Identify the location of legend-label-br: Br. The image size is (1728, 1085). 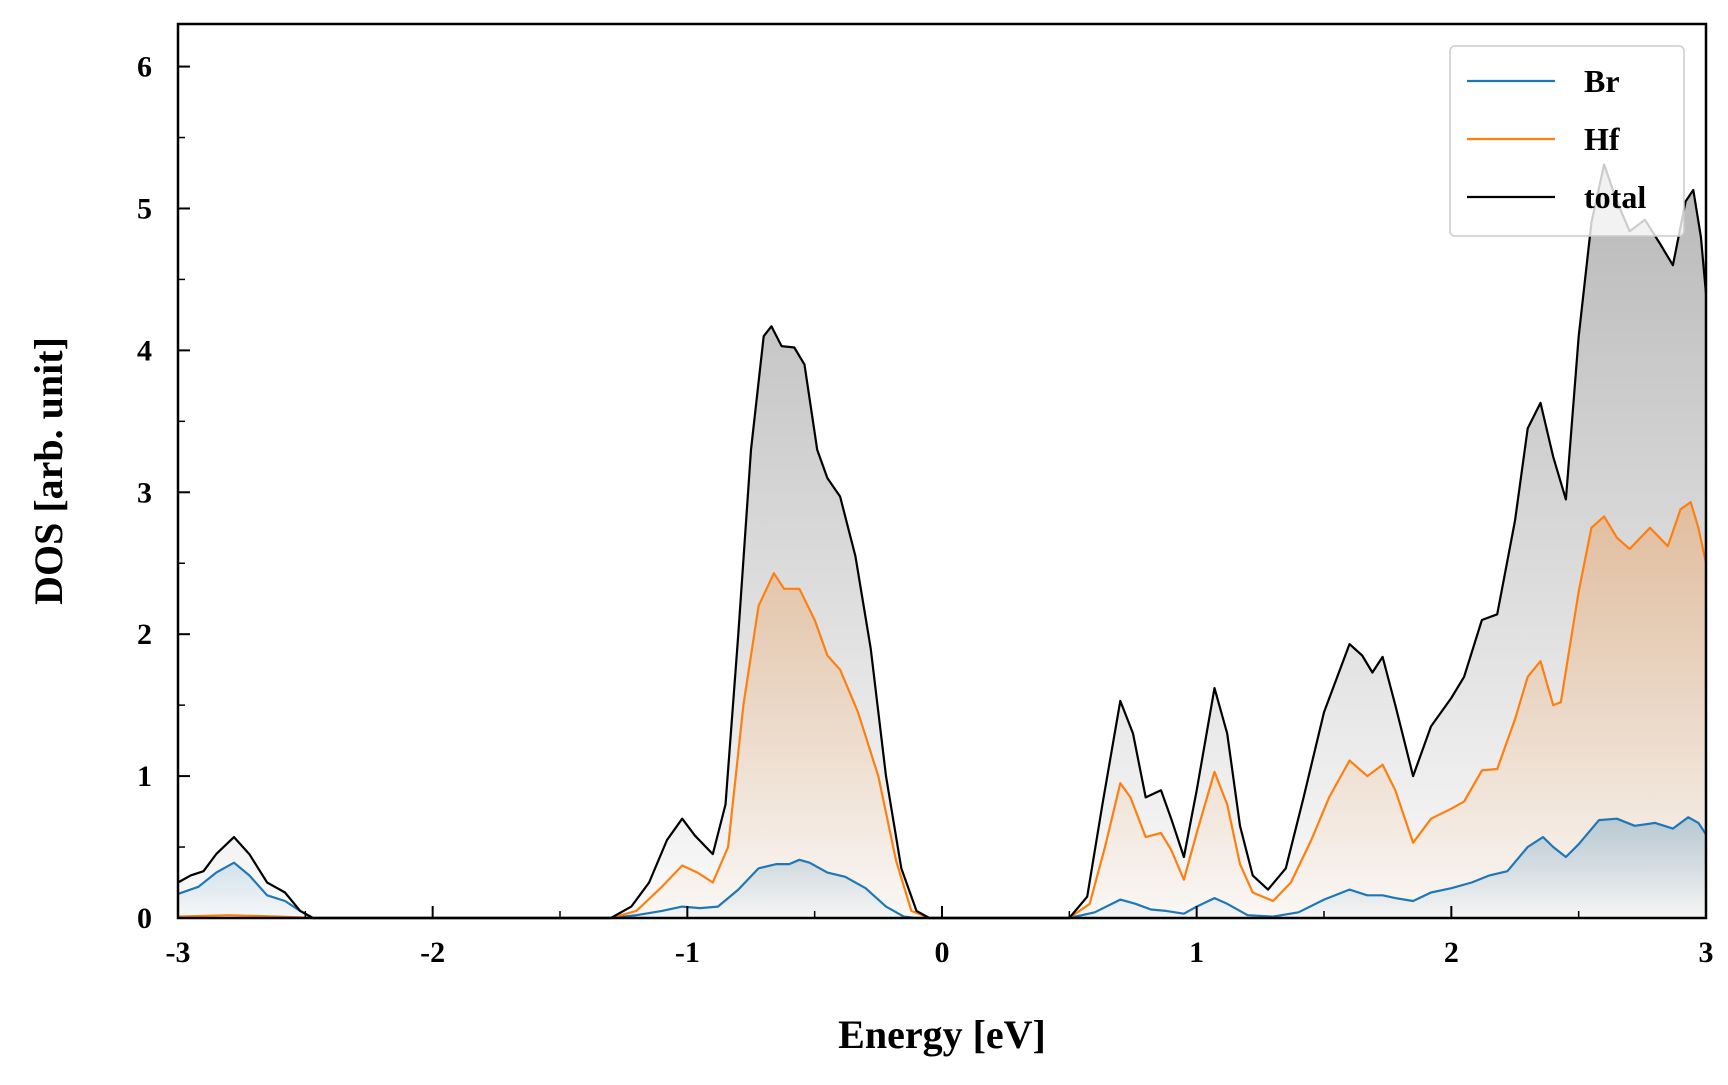
(1602, 81).